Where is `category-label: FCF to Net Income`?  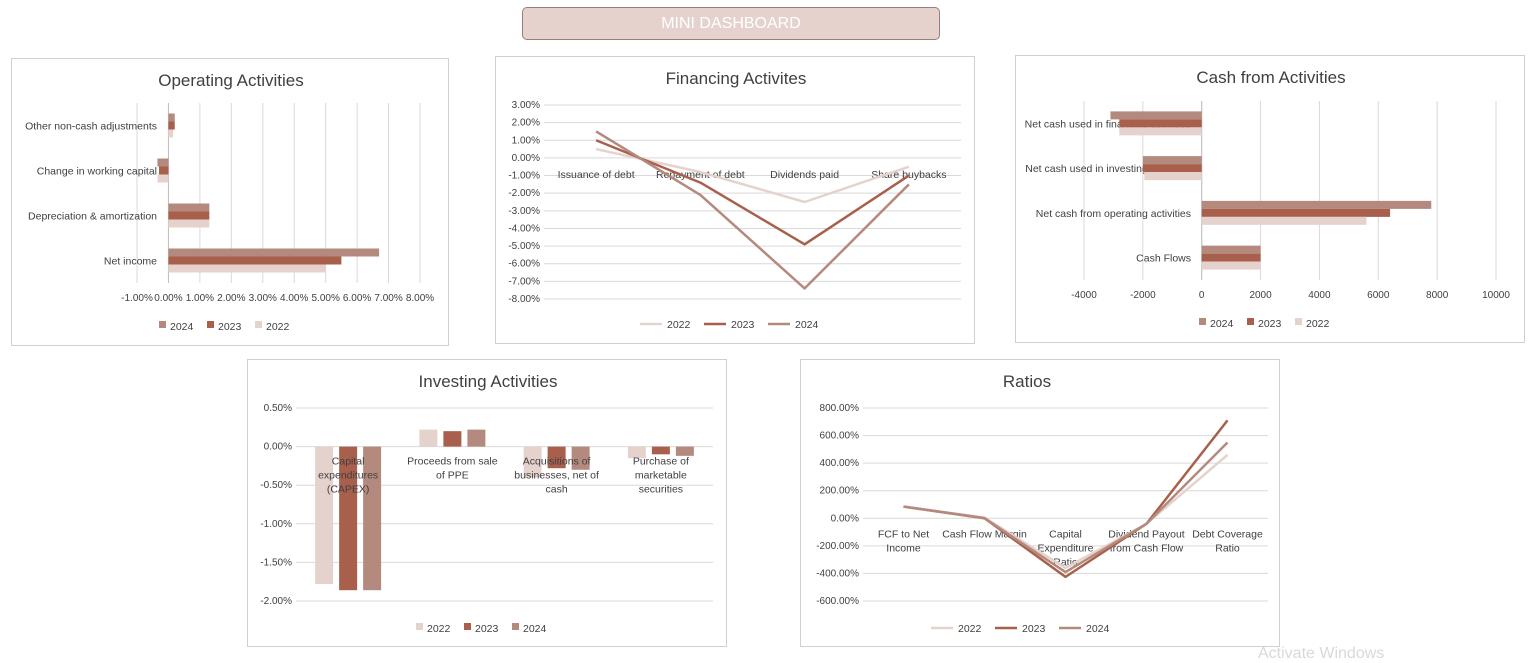
category-label: FCF to Net Income is located at coordinates (903, 541).